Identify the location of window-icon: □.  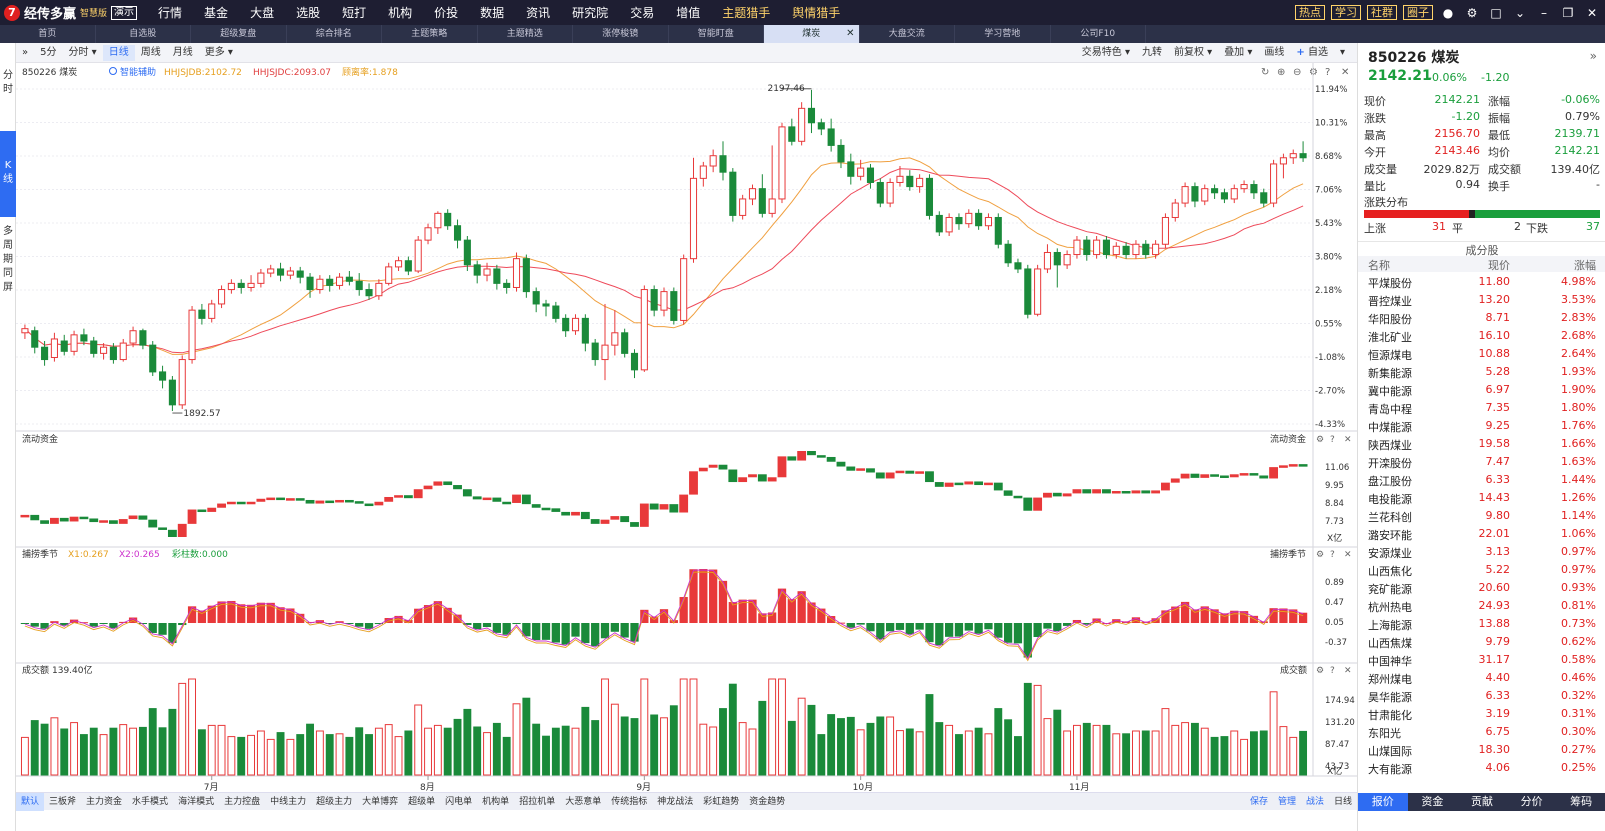
(1496, 12).